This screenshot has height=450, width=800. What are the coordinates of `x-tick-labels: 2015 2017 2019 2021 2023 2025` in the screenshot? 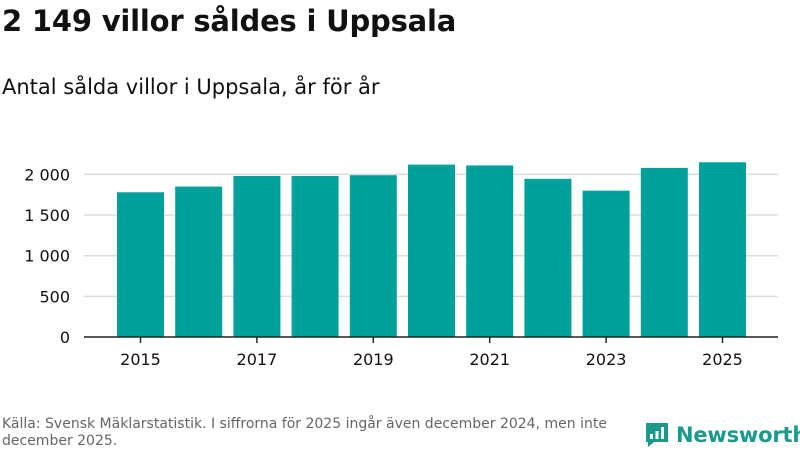 It's located at (431, 359).